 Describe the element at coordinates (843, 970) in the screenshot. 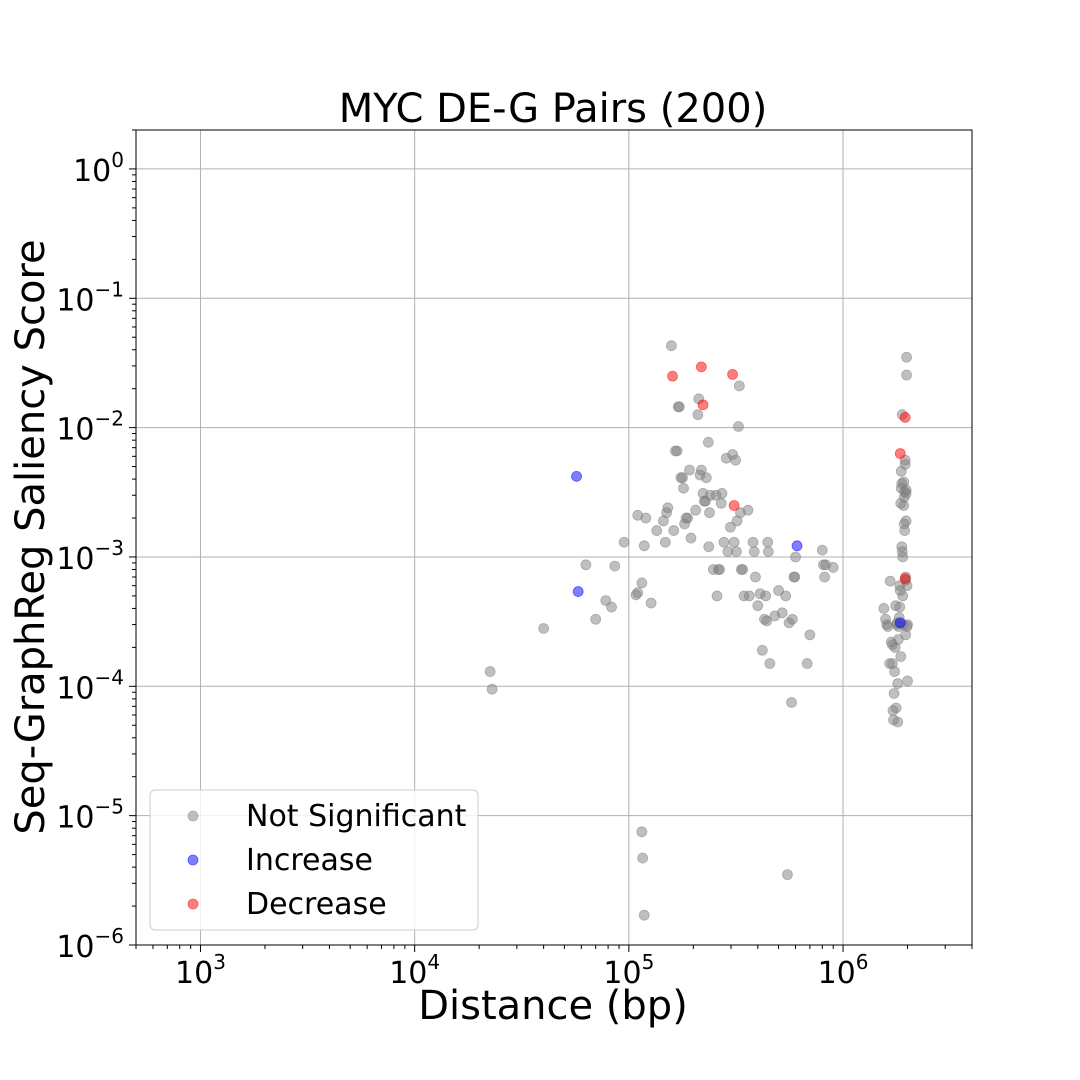

I see `x-tick-label: 10⁶` at that location.